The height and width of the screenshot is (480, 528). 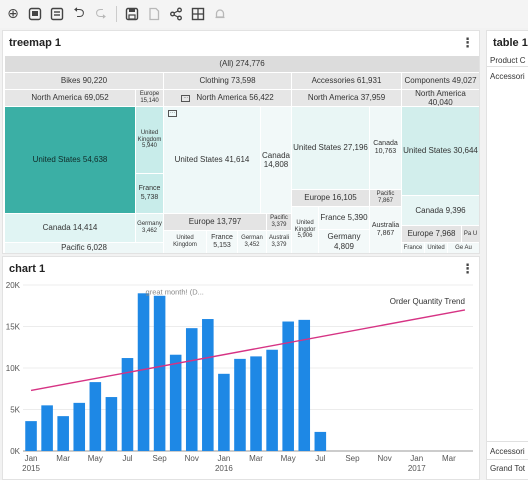 I want to click on trend-line, so click(x=248, y=350).